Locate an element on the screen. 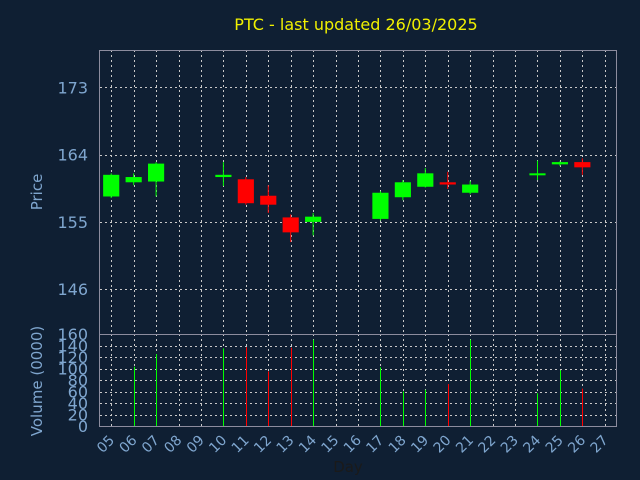  volume-y-tick-label: 40 is located at coordinates (78, 403).